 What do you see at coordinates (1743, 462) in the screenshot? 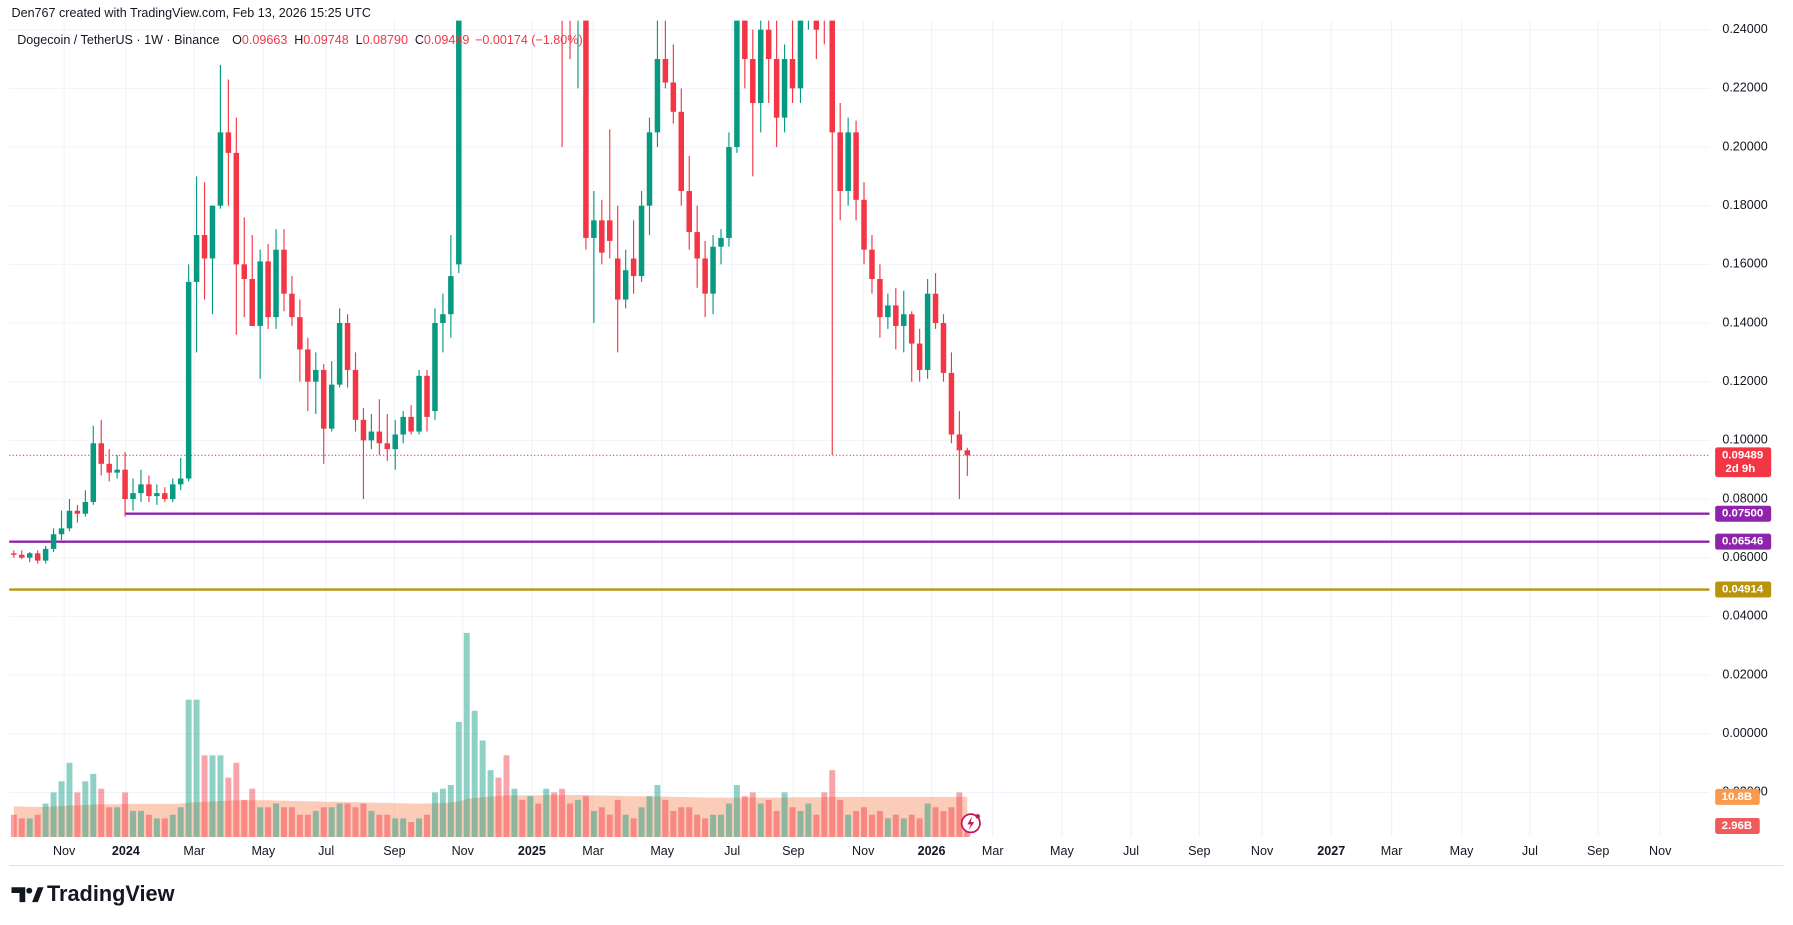
I see `price-badge` at bounding box center [1743, 462].